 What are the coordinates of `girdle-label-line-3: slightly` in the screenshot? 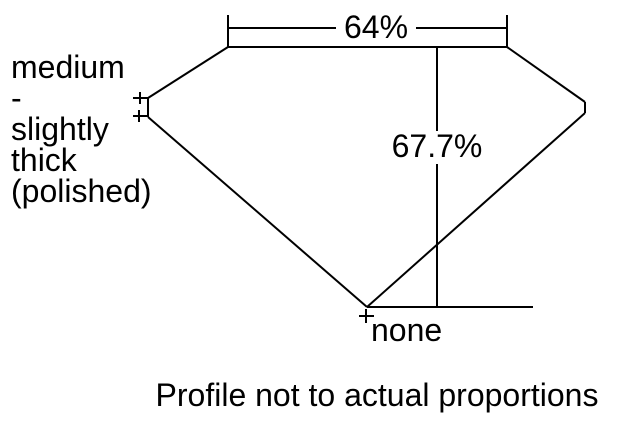 It's located at (60, 129).